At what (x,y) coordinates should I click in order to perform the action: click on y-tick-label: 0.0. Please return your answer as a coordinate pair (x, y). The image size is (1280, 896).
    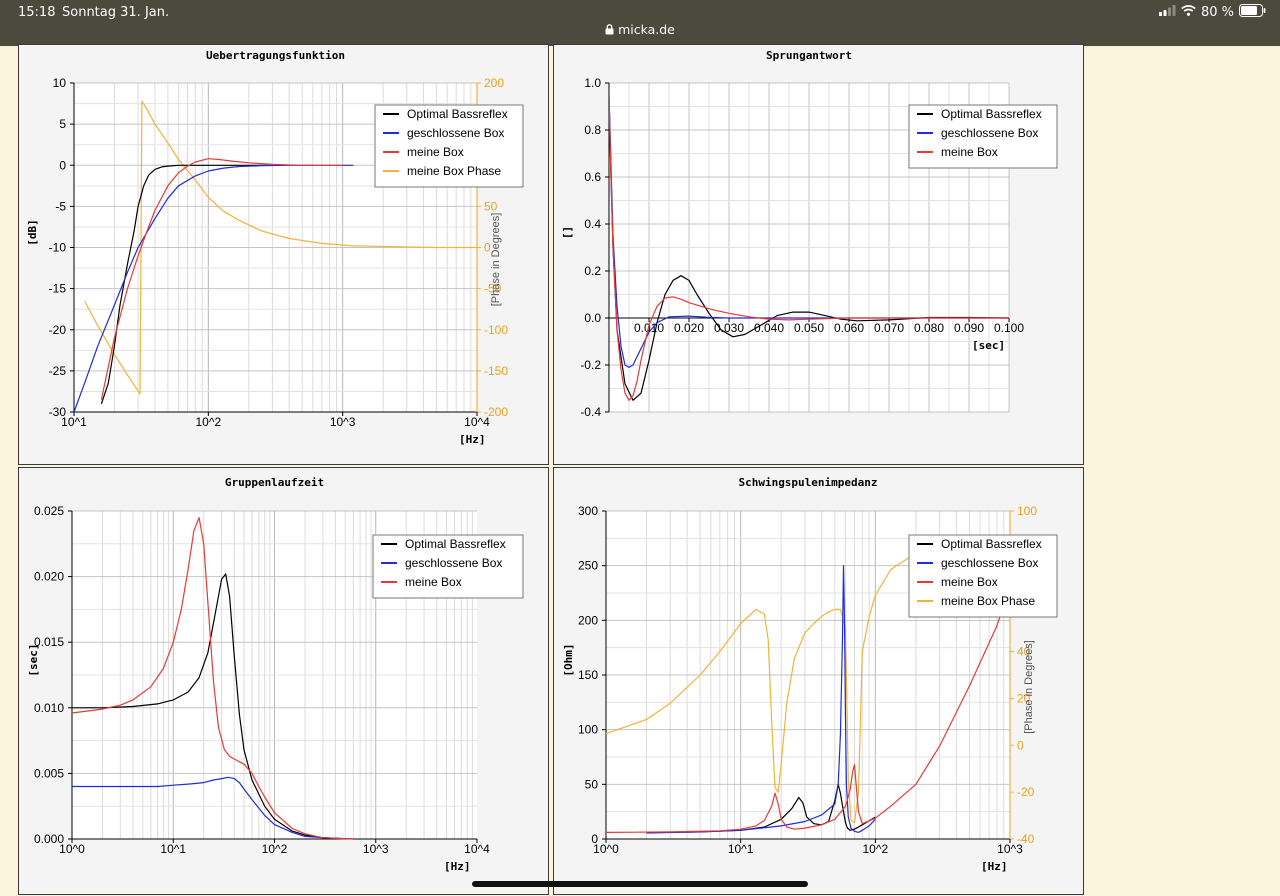
    Looking at the image, I should click on (592, 318).